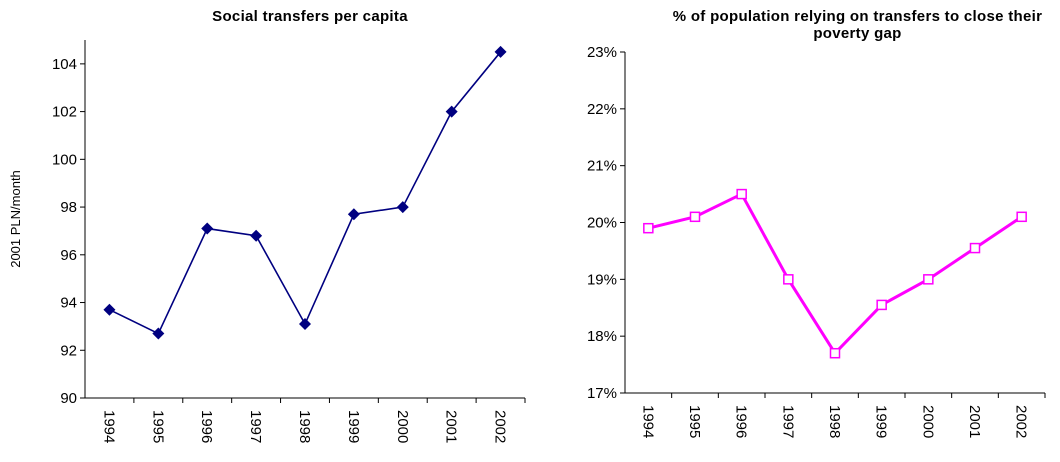  Describe the element at coordinates (64, 64) in the screenshot. I see `y-tick-label: 104` at that location.